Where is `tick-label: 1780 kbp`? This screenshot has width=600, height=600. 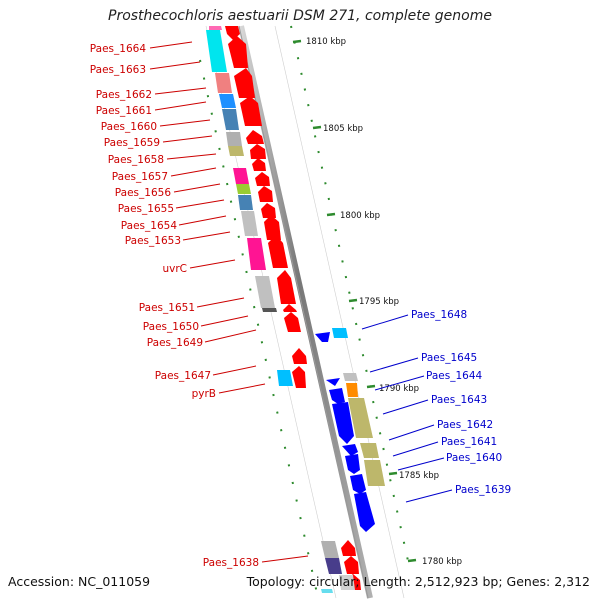
tick-label: 1780 kbp is located at coordinates (442, 562).